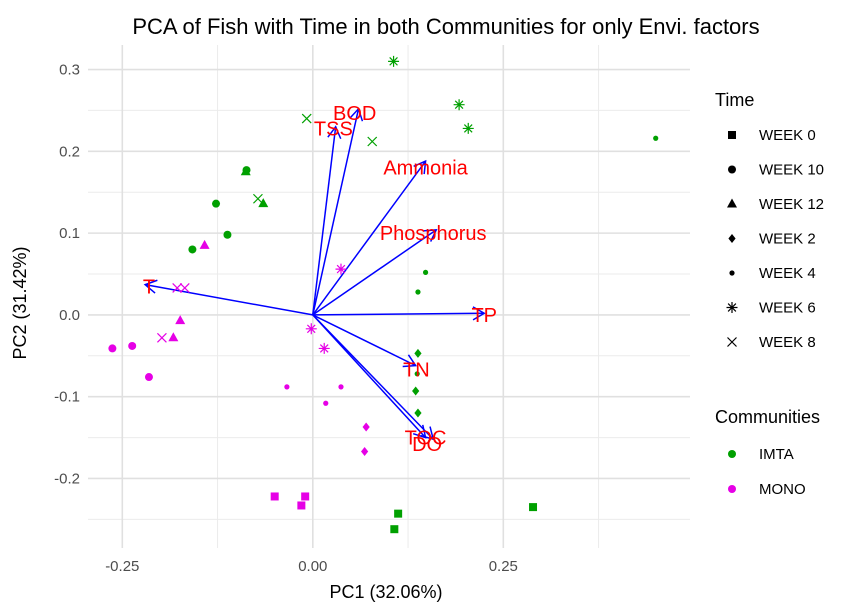 The width and height of the screenshot is (862, 610). I want to click on legend-key-square-icon, so click(732, 135).